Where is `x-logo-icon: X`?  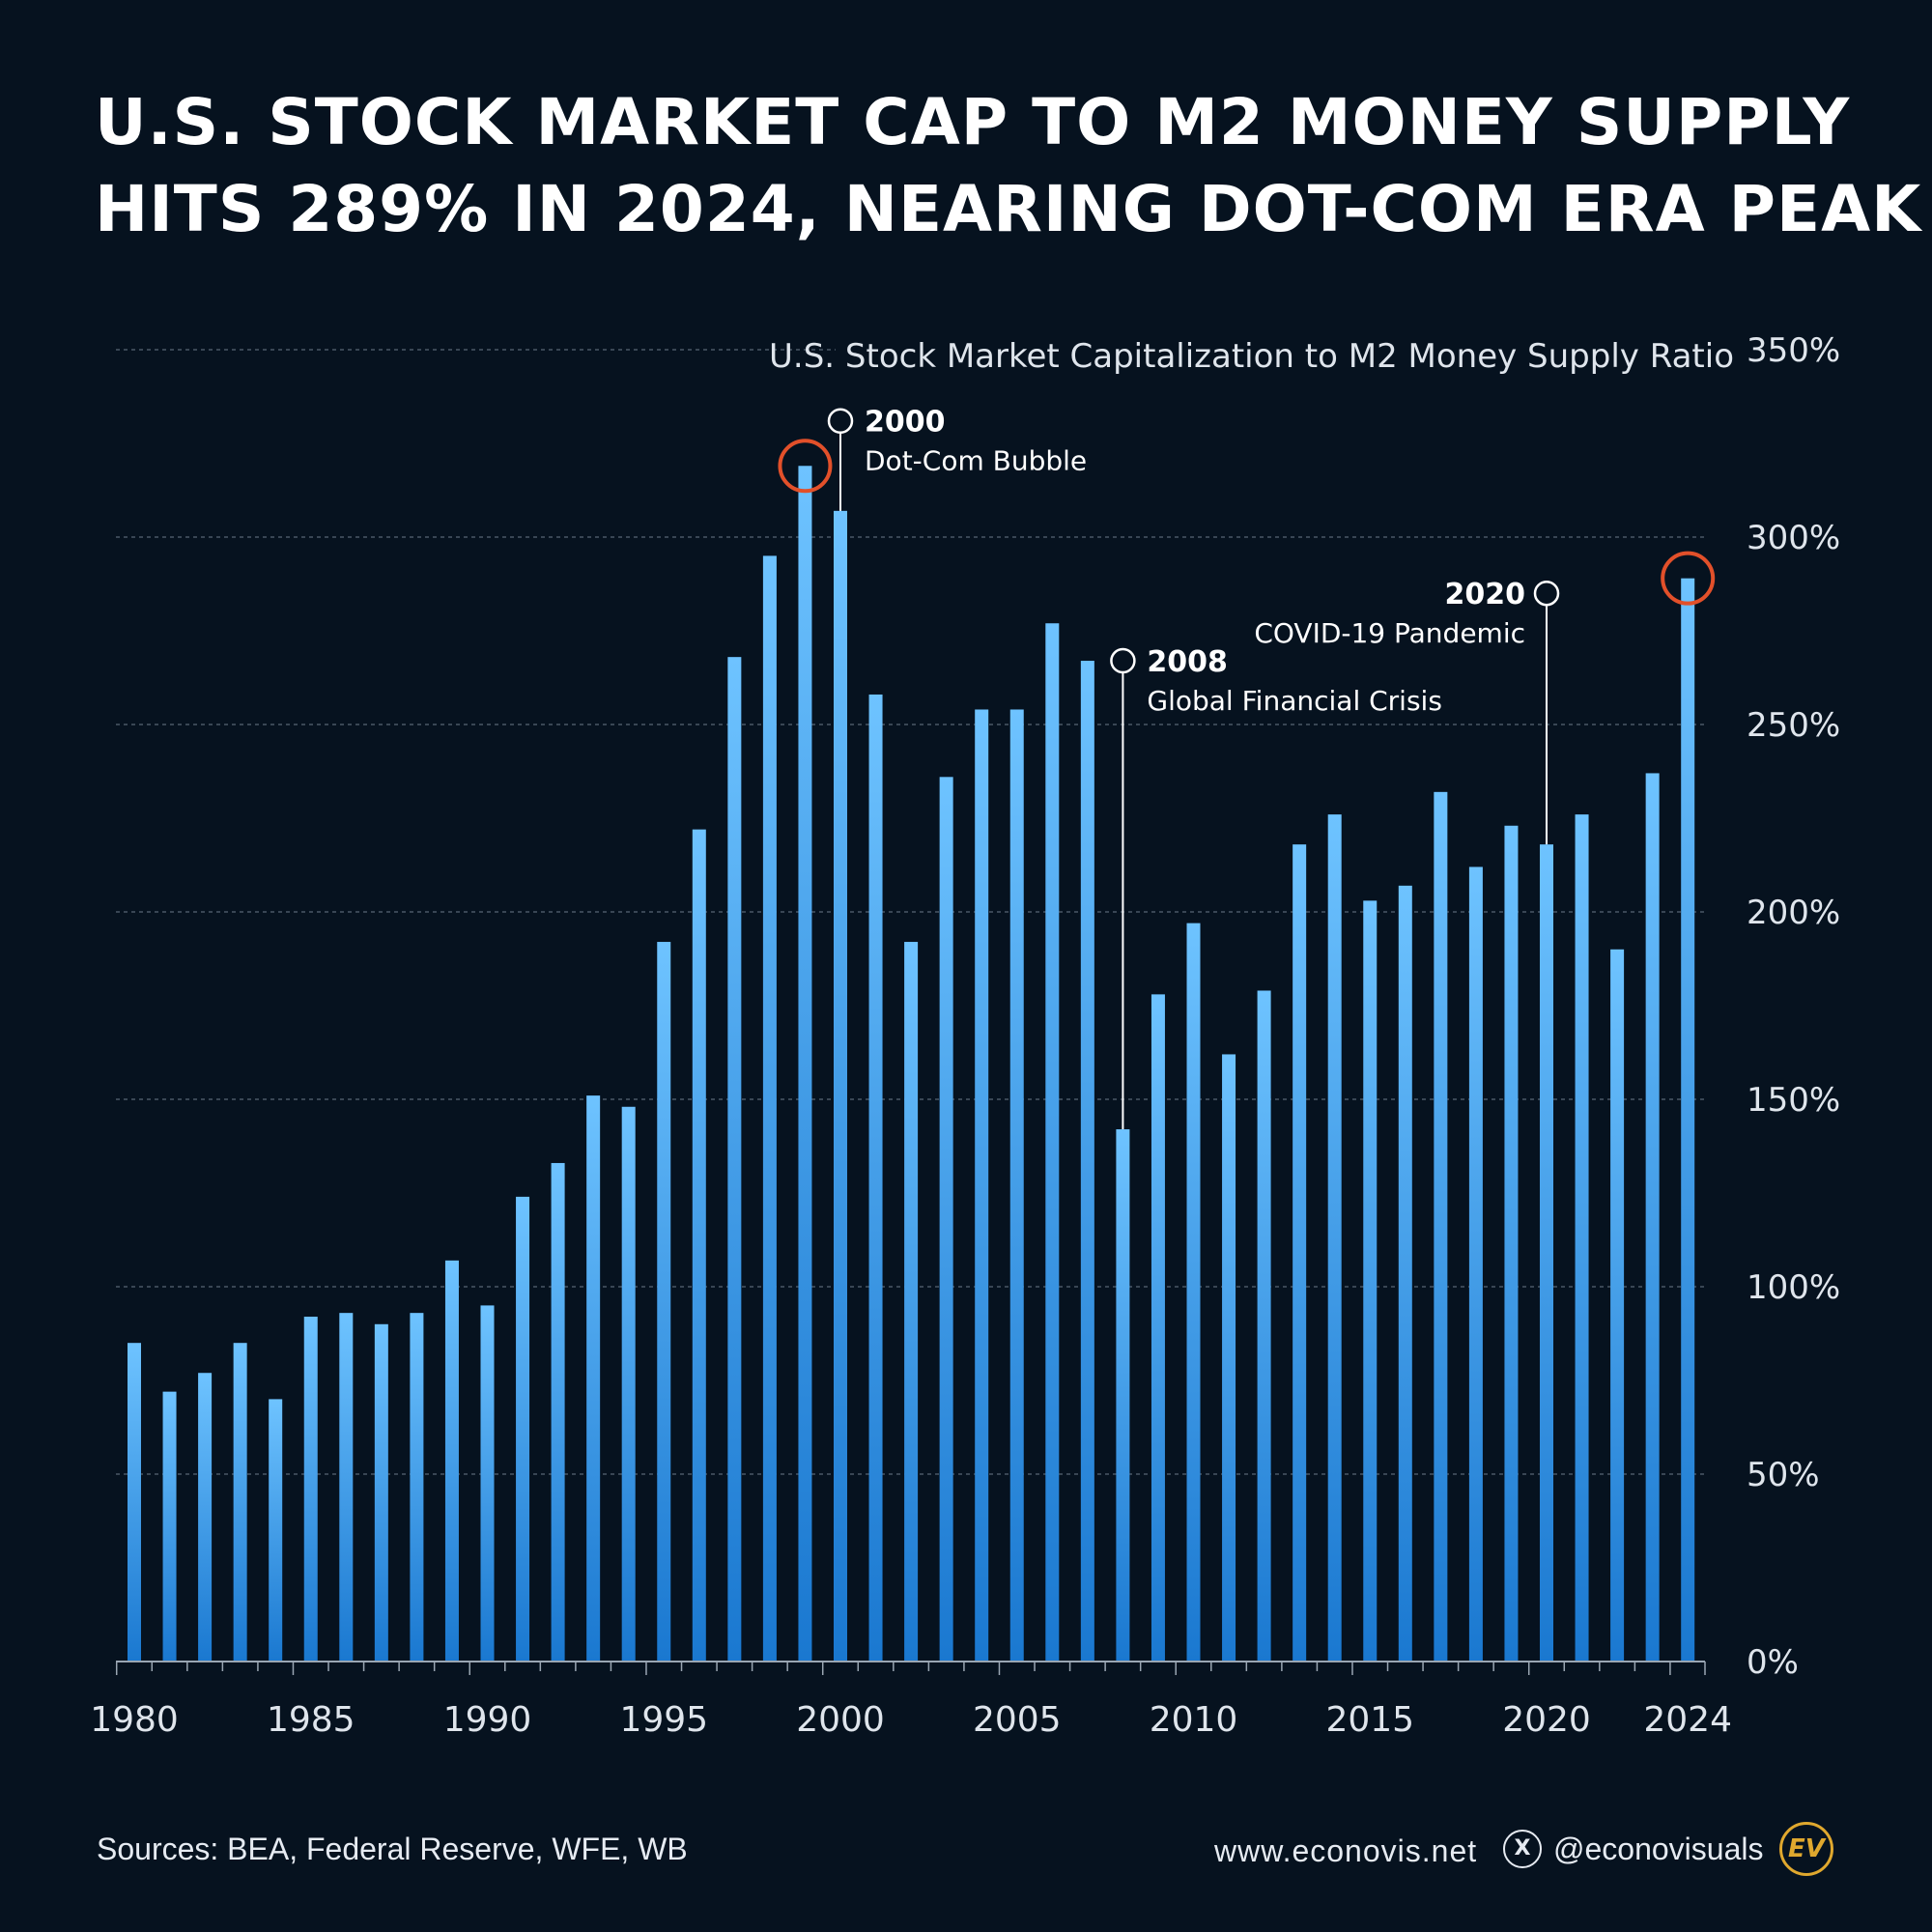
x-logo-icon: X is located at coordinates (1522, 1849).